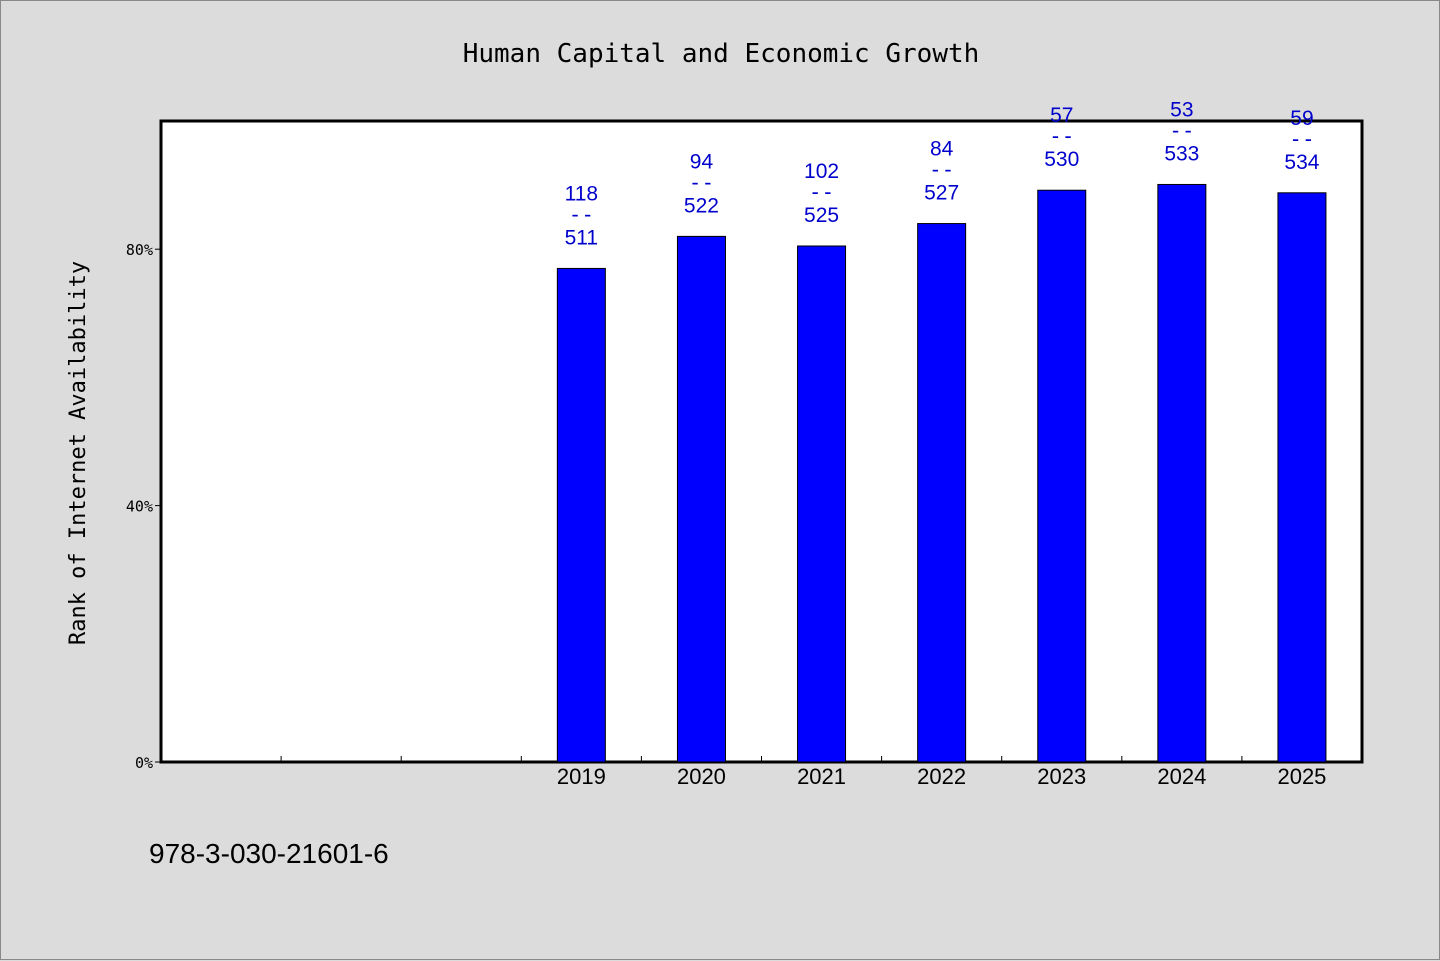  Describe the element at coordinates (701, 205) in the screenshot. I see `bar-label-total: 522` at that location.